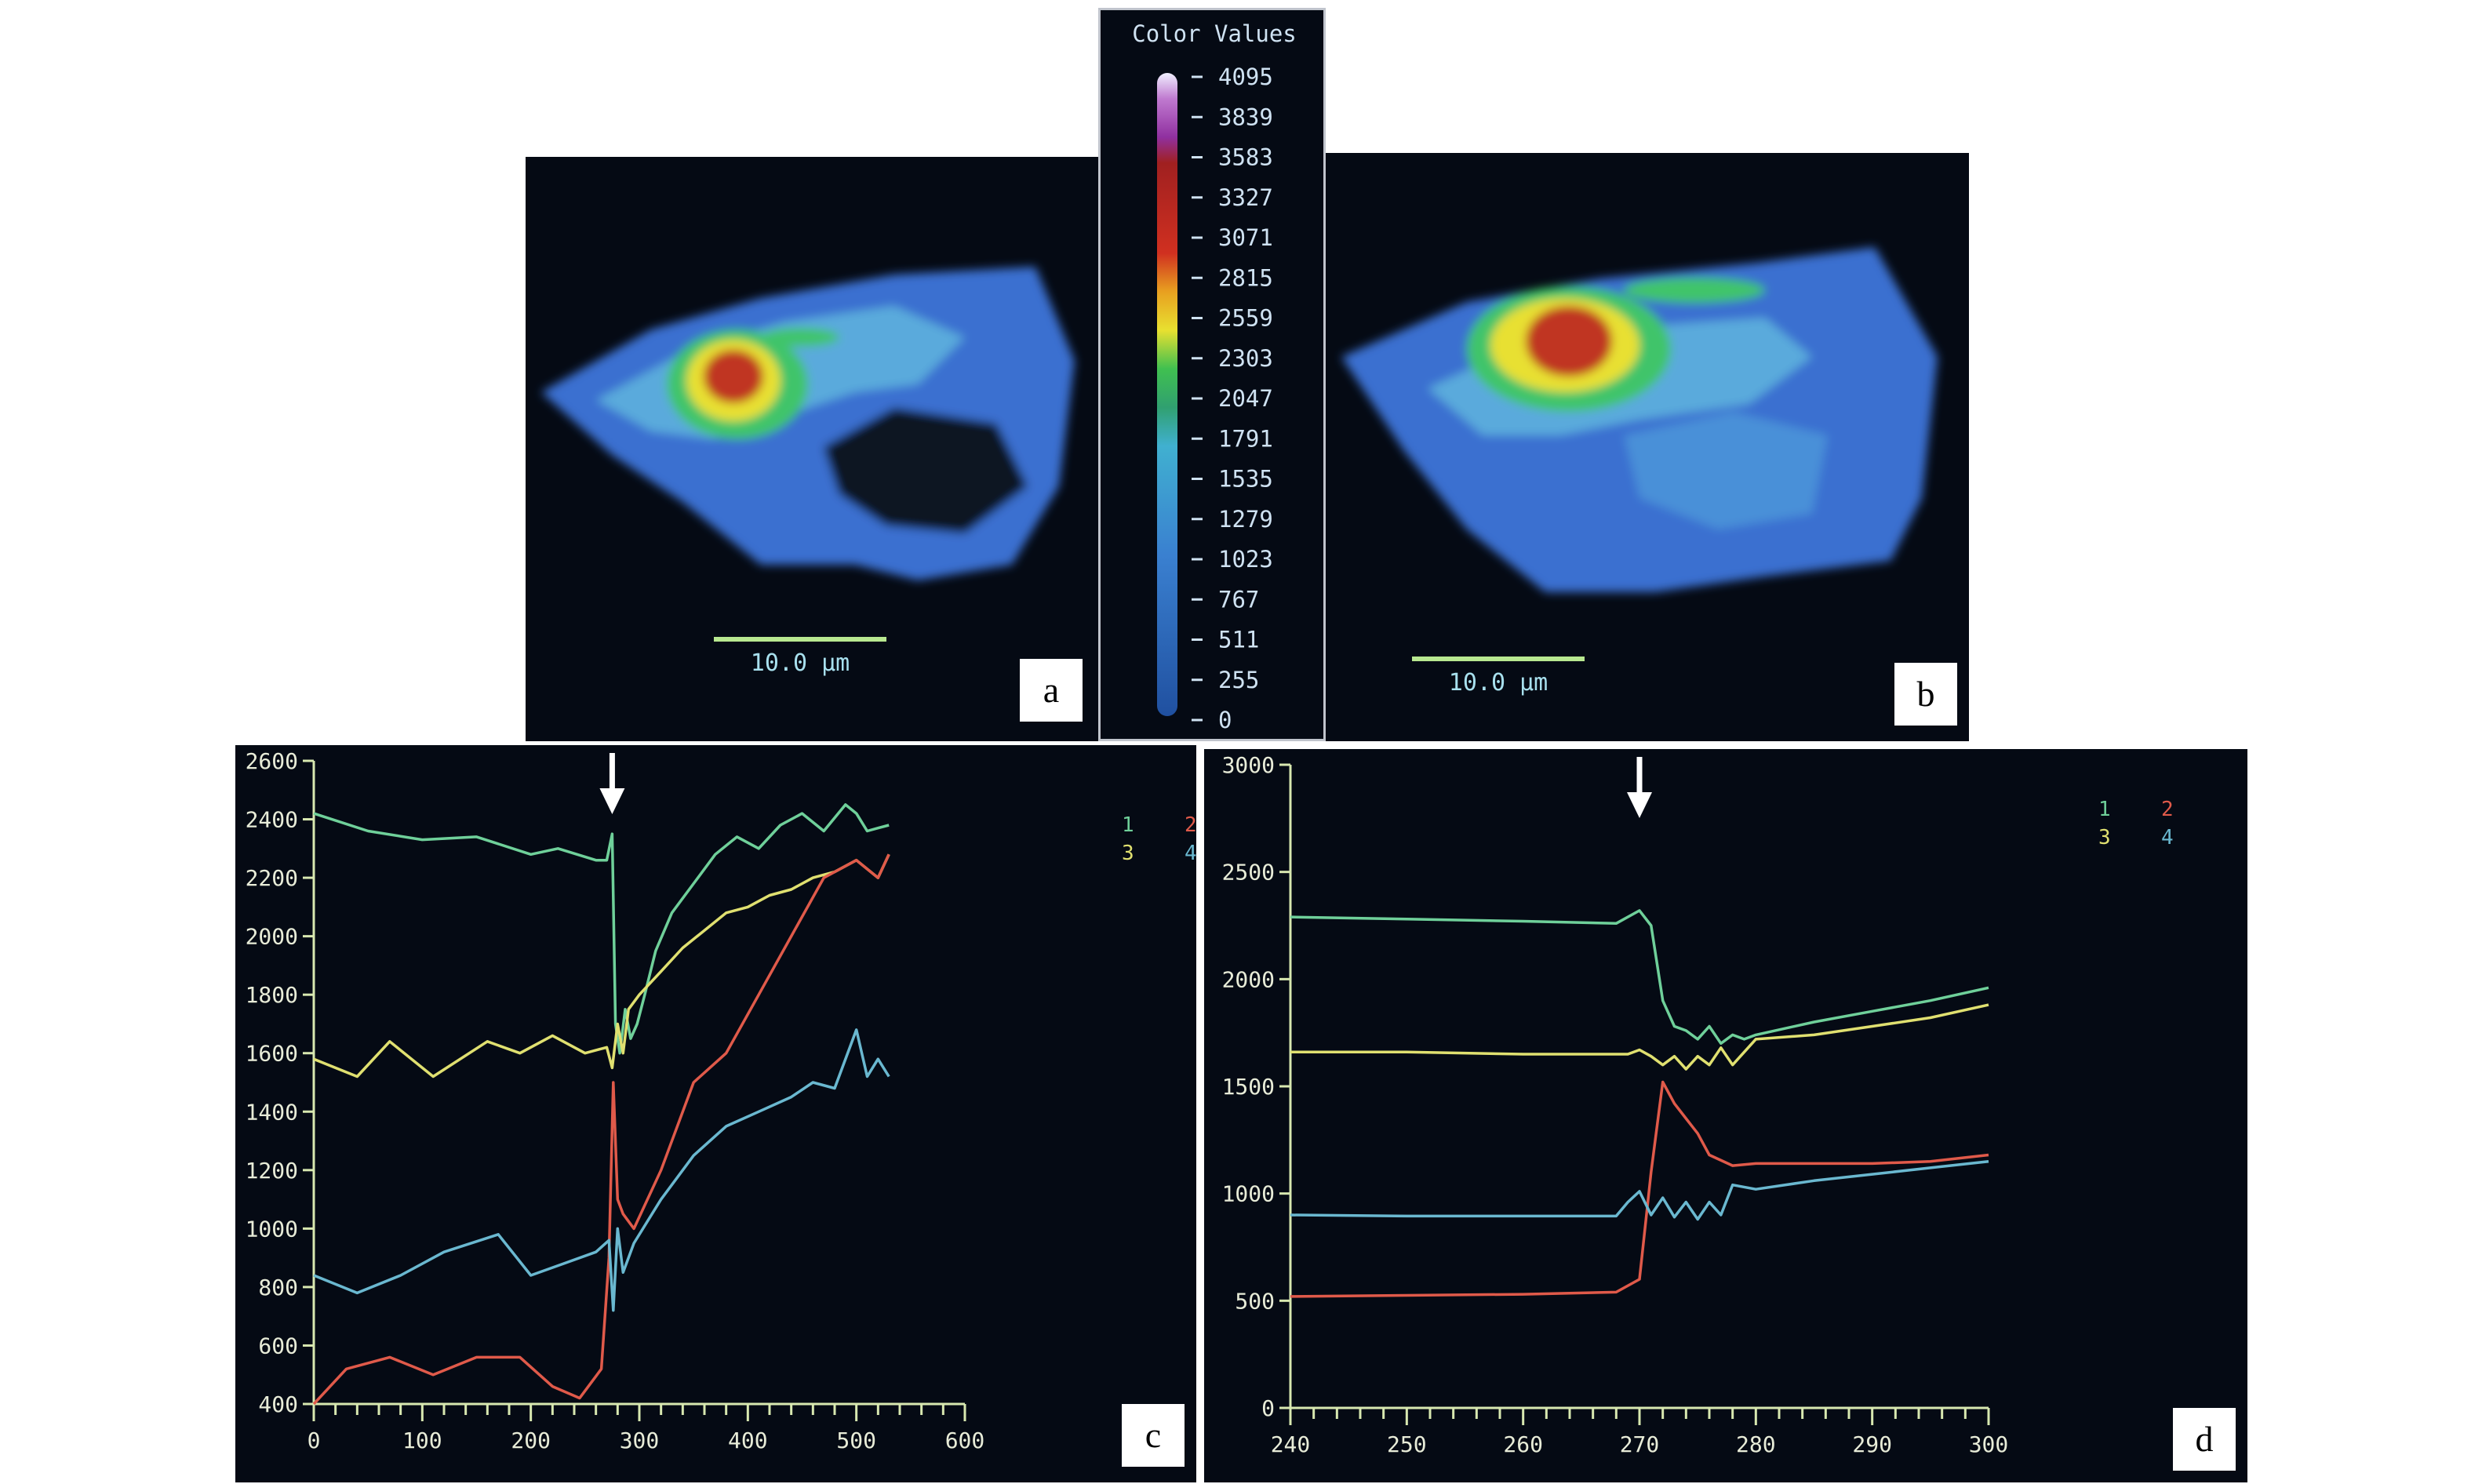  Describe the element at coordinates (278, 1404) in the screenshot. I see `y-tick-label: 400` at that location.